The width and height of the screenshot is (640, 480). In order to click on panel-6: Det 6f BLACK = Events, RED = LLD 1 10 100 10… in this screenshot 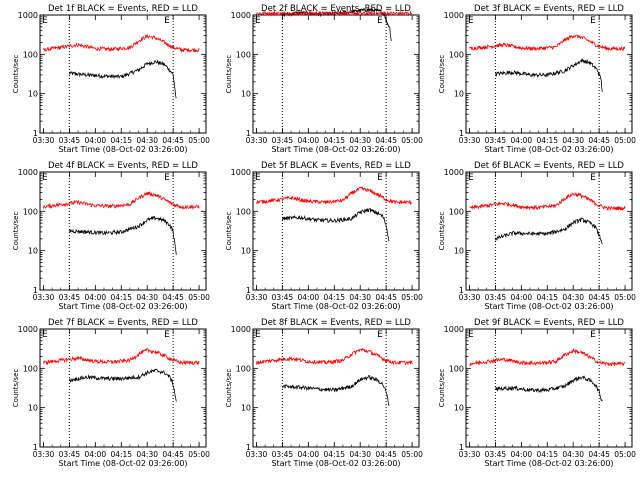, I will do `click(537, 236)`.